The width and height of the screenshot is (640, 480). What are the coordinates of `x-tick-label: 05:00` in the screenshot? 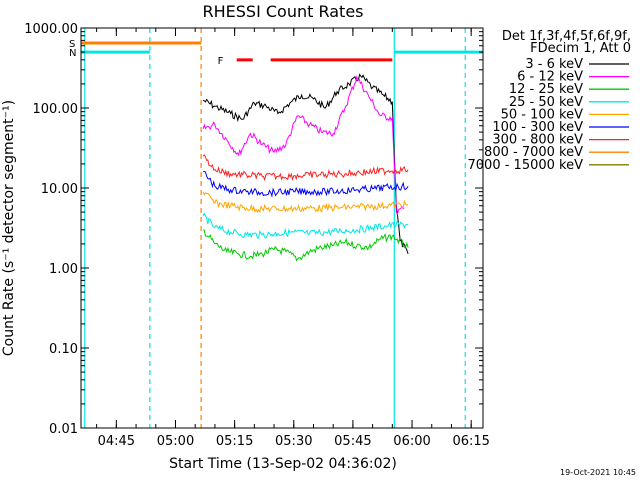 It's located at (175, 441).